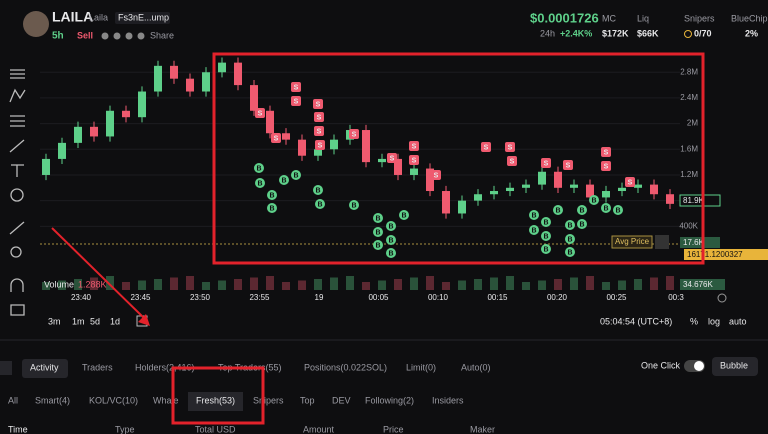 This screenshot has width=768, height=434. Describe the element at coordinates (726, 254) in the screenshot. I see `price-tag` at that location.